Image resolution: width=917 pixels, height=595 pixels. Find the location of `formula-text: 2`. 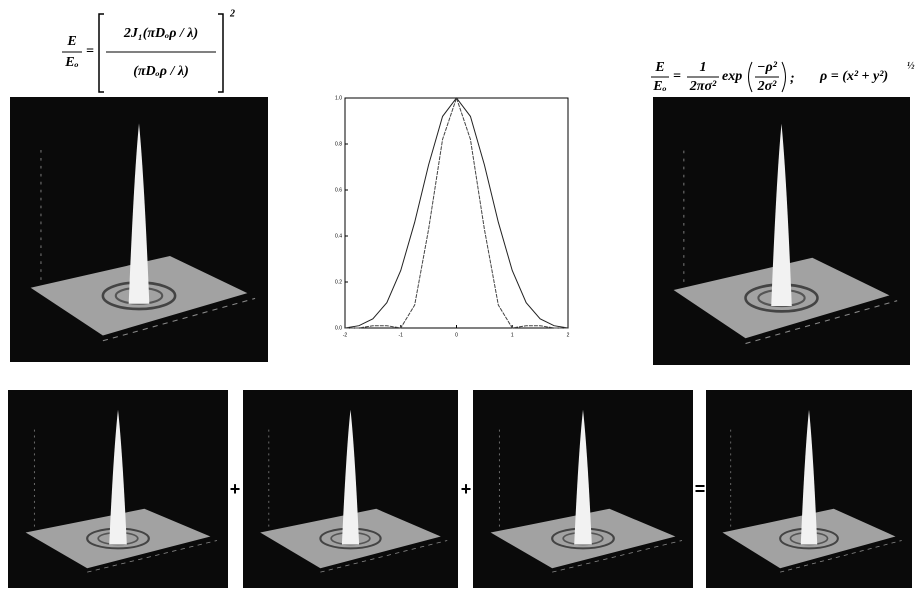

formula-text: 2 is located at coordinates (232, 13).